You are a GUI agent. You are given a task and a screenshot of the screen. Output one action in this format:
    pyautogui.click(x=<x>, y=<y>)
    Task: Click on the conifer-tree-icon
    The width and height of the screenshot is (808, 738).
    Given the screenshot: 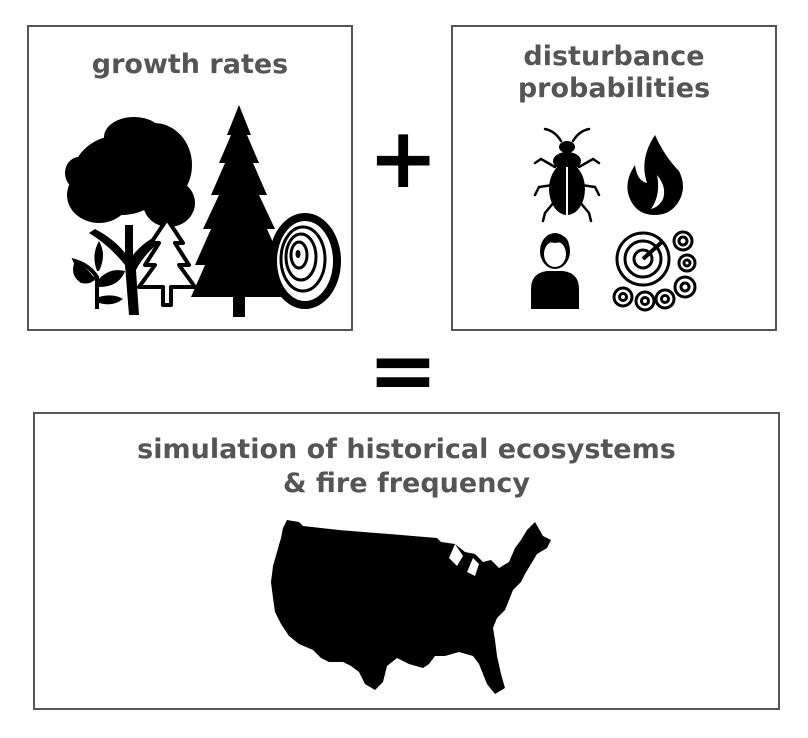 What is the action you would take?
    pyautogui.click(x=239, y=211)
    